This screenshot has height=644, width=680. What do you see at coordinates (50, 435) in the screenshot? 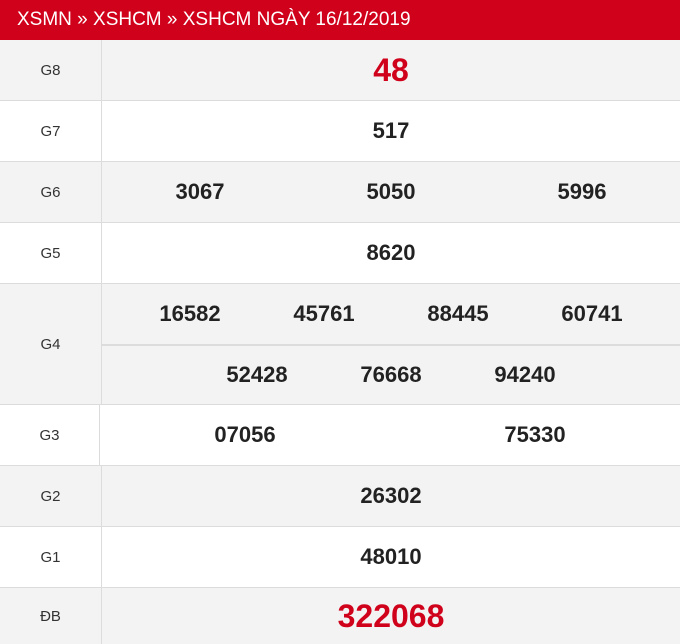
I see `prize-label: G3` at bounding box center [50, 435].